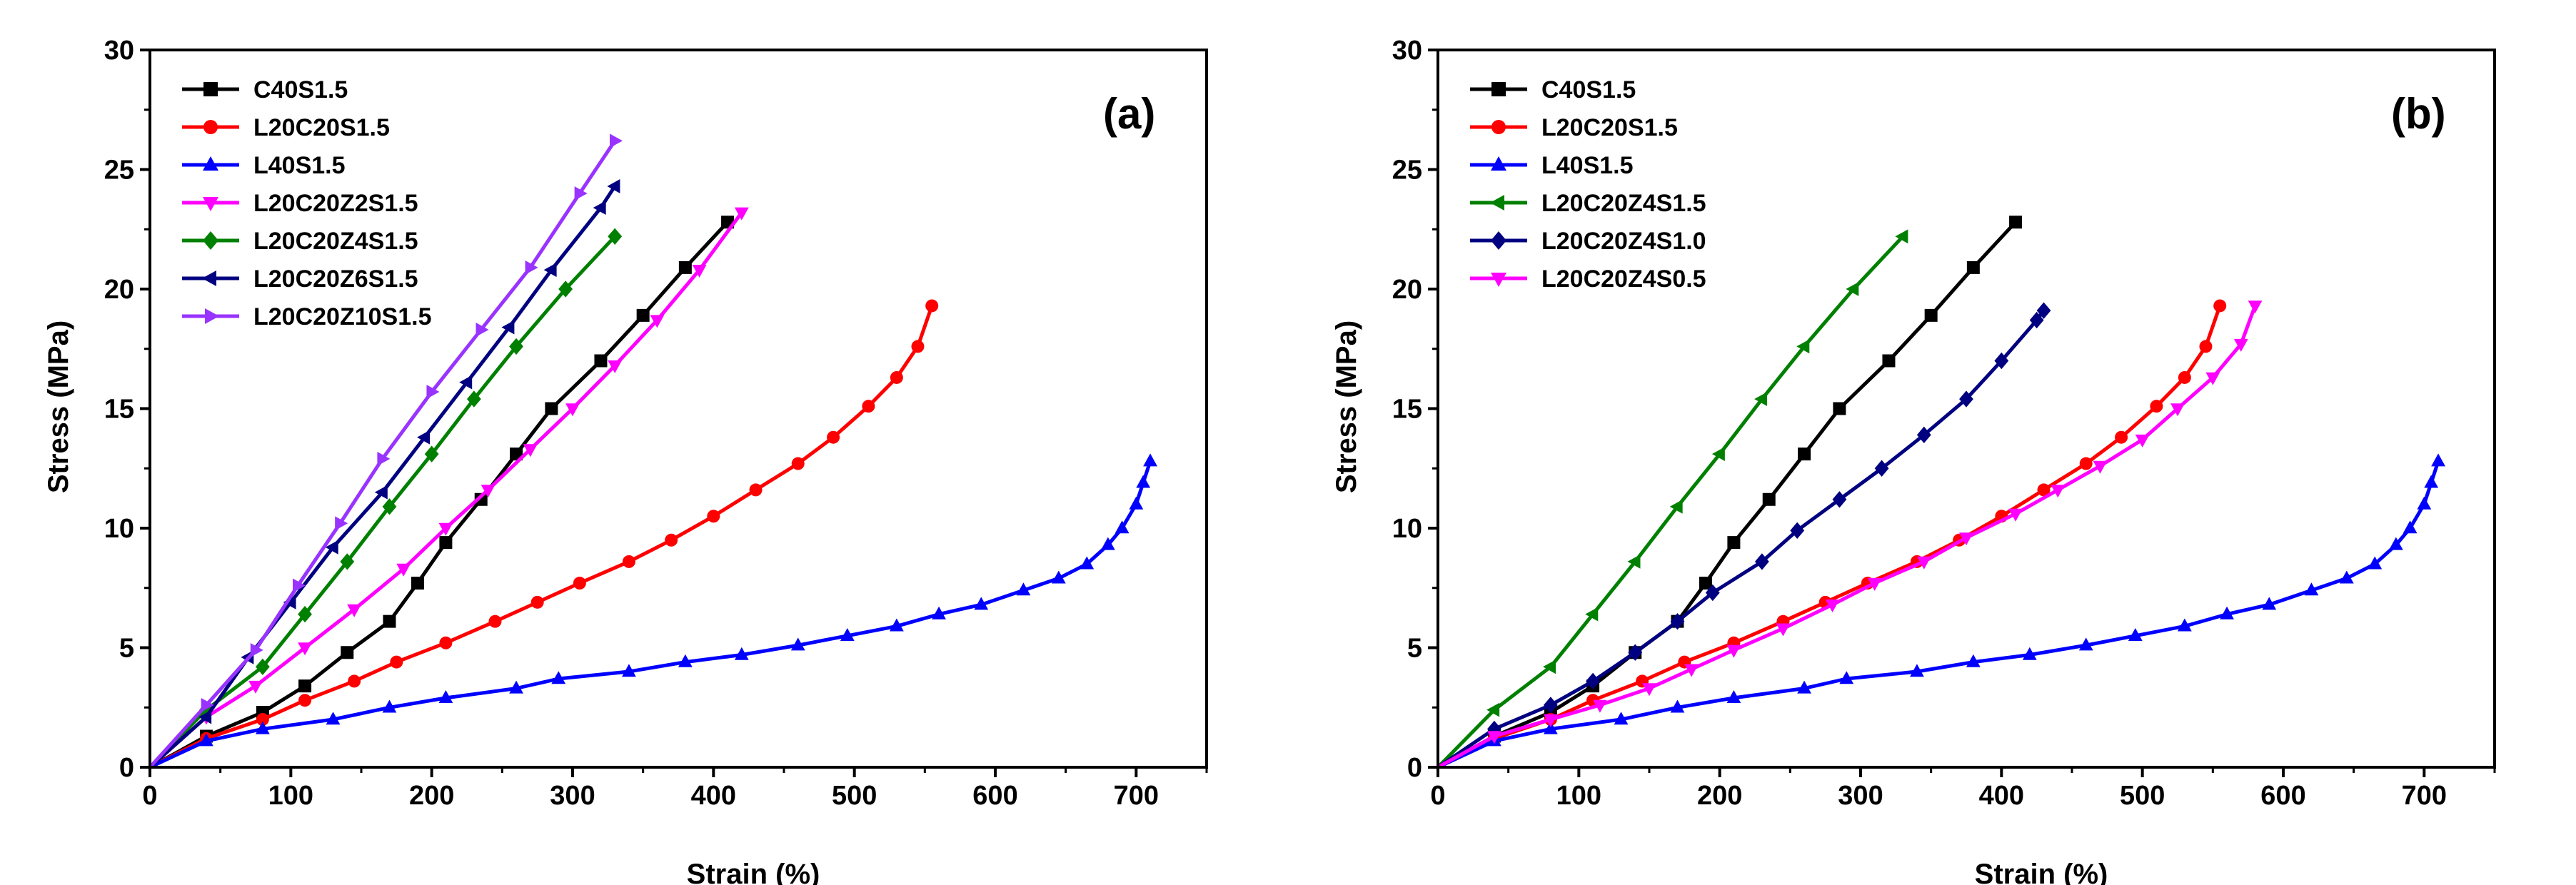 The height and width of the screenshot is (885, 2576). Describe the element at coordinates (1624, 203) in the screenshot. I see `legend-label: L20C20Z4S1.5` at that location.